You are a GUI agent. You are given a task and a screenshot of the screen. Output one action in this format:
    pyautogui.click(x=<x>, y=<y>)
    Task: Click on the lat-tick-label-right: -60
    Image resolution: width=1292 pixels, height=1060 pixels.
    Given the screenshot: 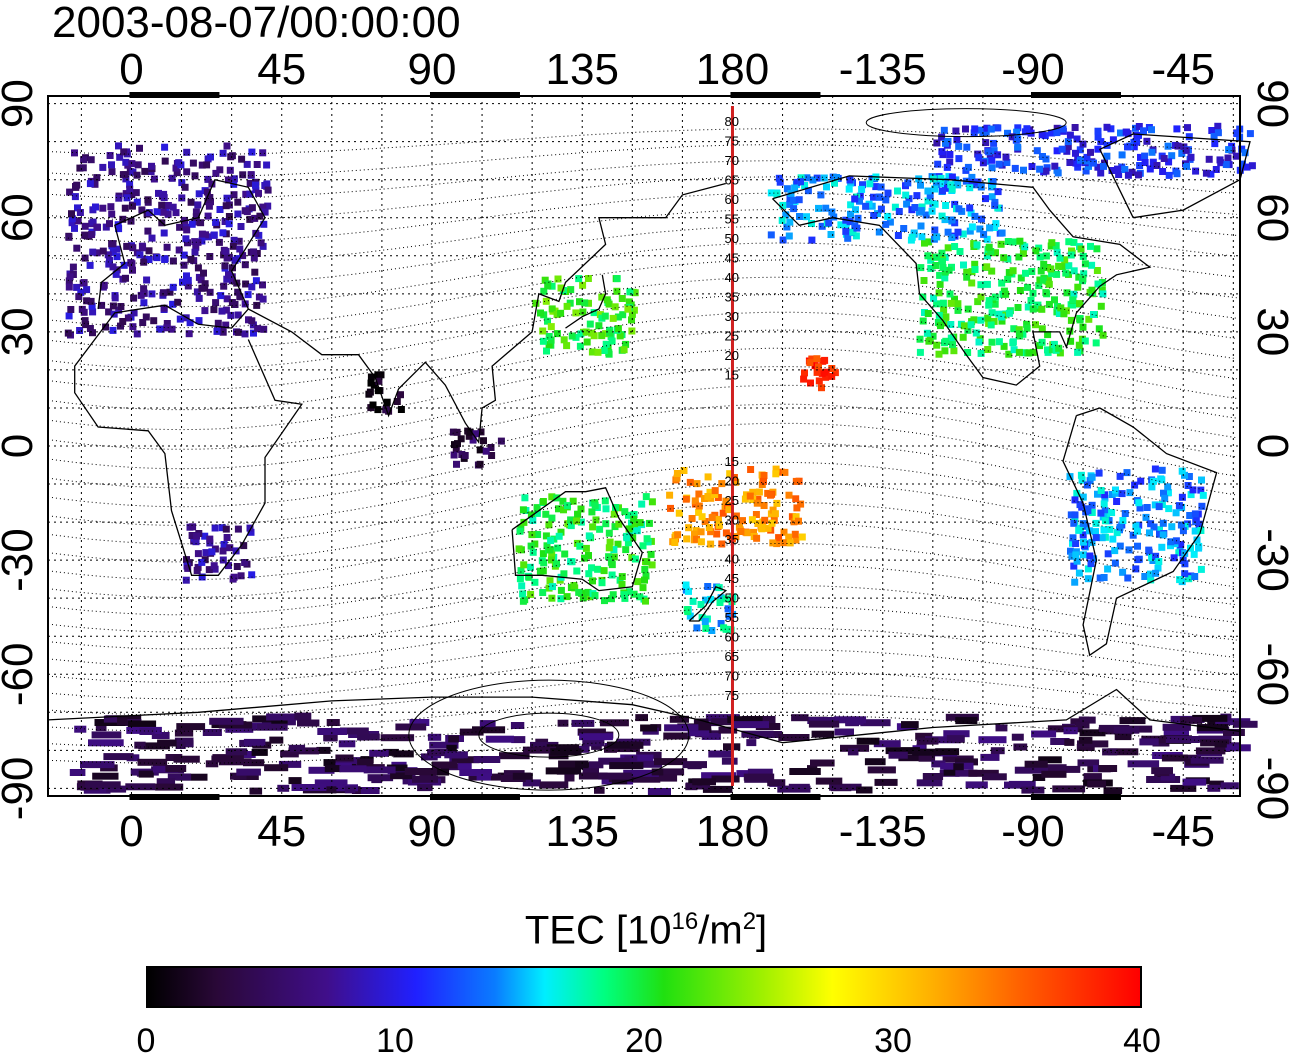 What is the action you would take?
    pyautogui.click(x=1270, y=675)
    